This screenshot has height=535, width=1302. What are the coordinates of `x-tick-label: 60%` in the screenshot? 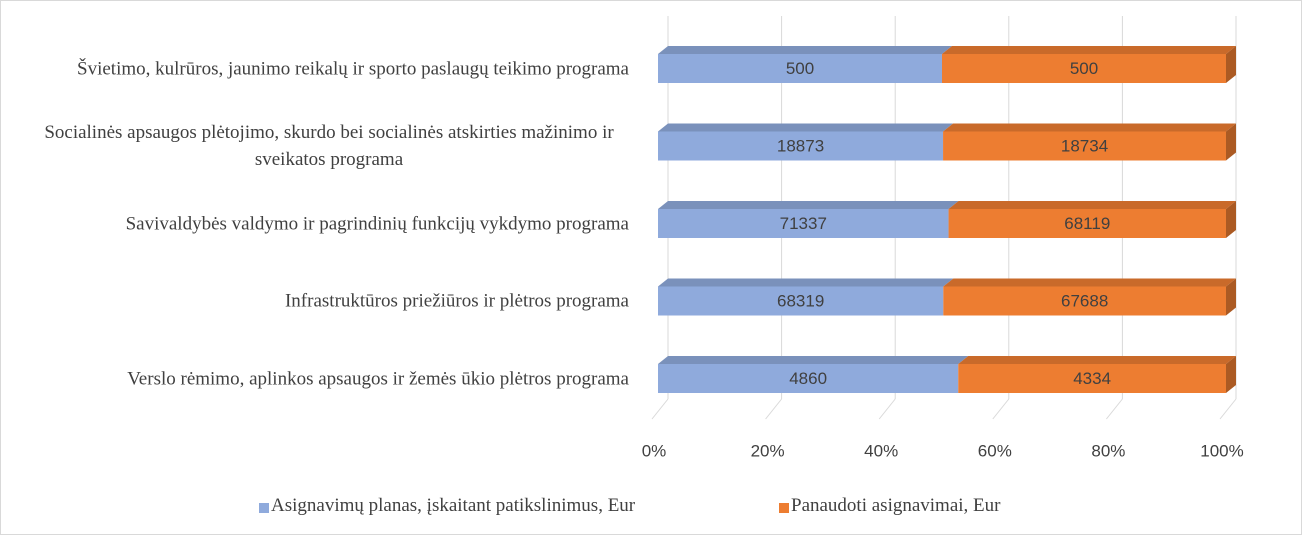 It's located at (995, 450).